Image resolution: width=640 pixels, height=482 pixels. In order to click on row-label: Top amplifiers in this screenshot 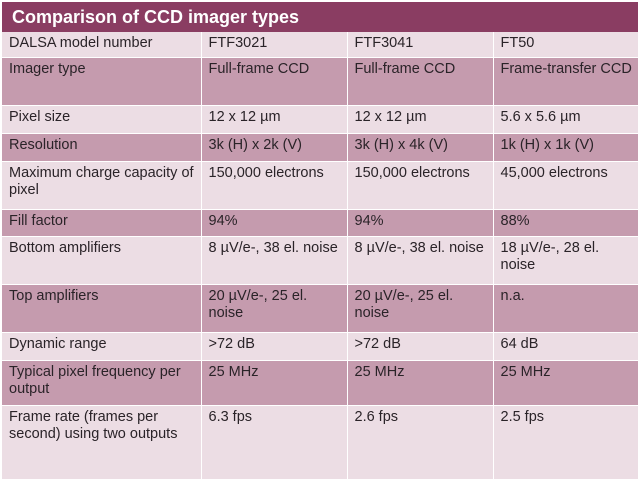, I will do `click(102, 308)`.